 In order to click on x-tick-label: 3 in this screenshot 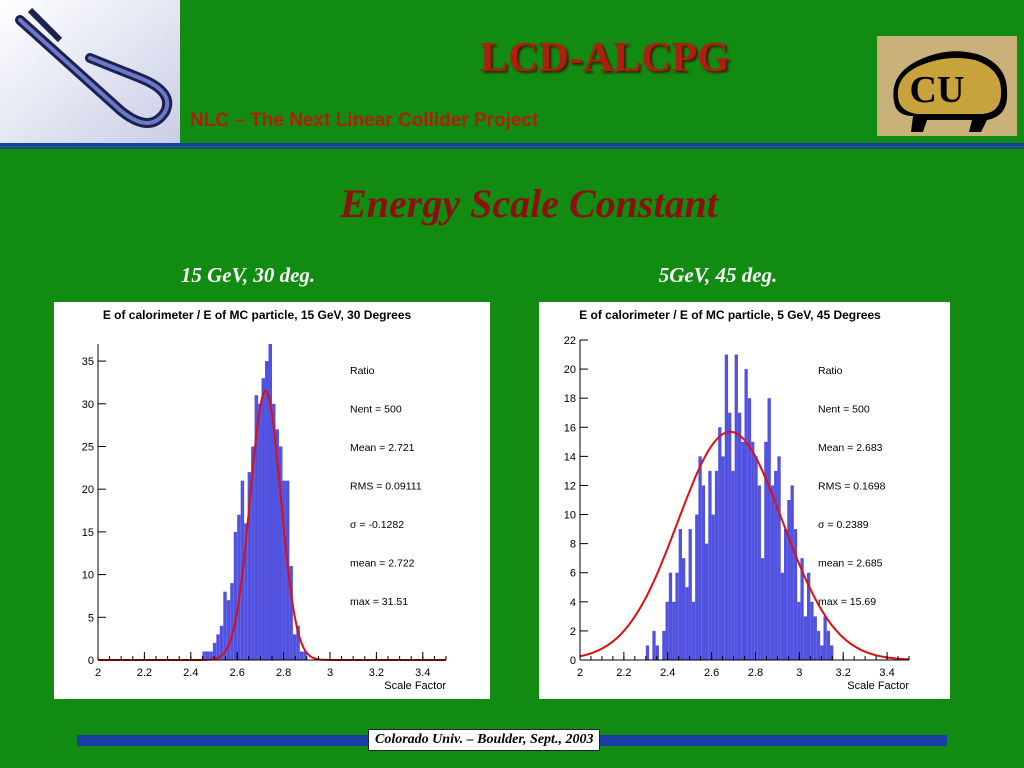, I will do `click(330, 673)`.